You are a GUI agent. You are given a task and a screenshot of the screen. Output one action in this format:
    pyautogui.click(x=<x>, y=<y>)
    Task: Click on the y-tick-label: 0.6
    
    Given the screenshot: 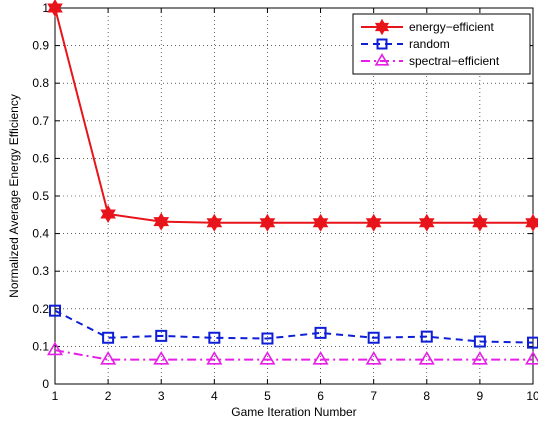 What is the action you would take?
    pyautogui.click(x=40, y=158)
    